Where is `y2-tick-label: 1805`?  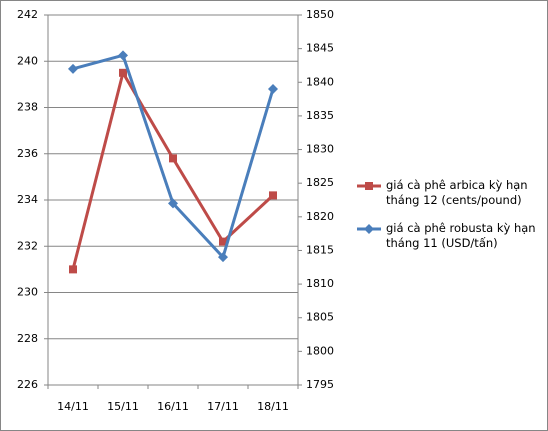 y2-tick-label: 1805 is located at coordinates (320, 317).